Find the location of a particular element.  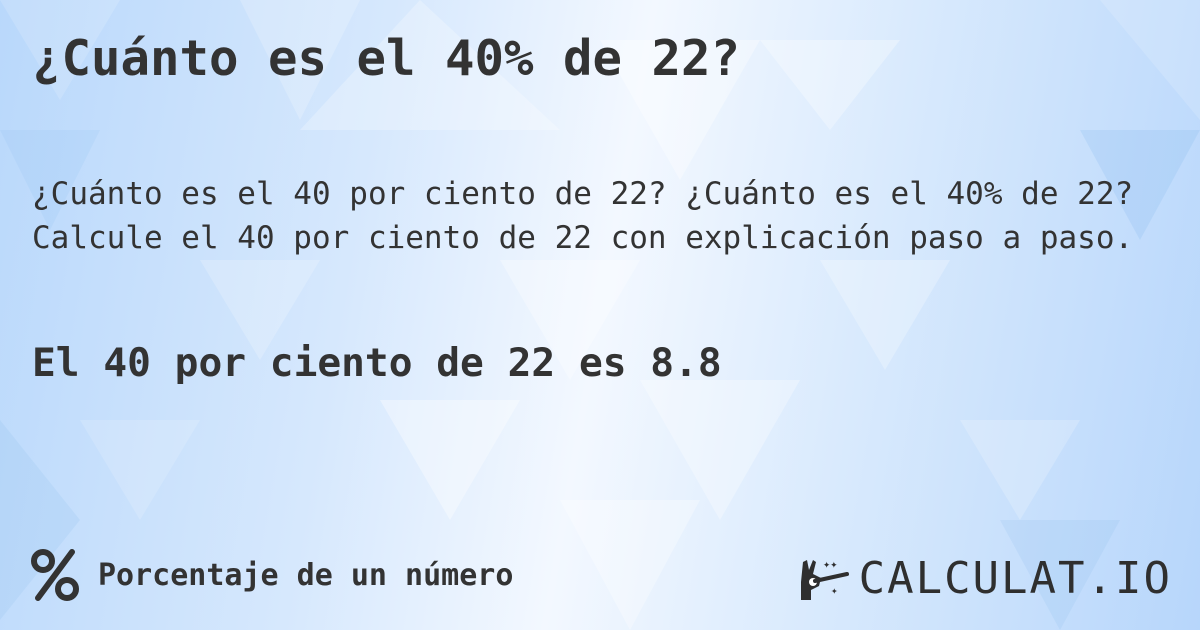

result-text: El 40 por ciento de 22 es 8.8 is located at coordinates (377, 363).